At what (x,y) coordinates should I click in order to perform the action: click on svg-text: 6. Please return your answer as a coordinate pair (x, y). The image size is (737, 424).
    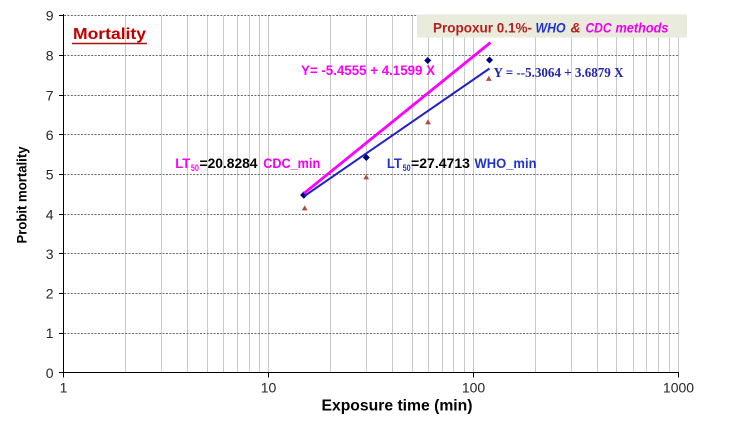
    Looking at the image, I should click on (50, 135).